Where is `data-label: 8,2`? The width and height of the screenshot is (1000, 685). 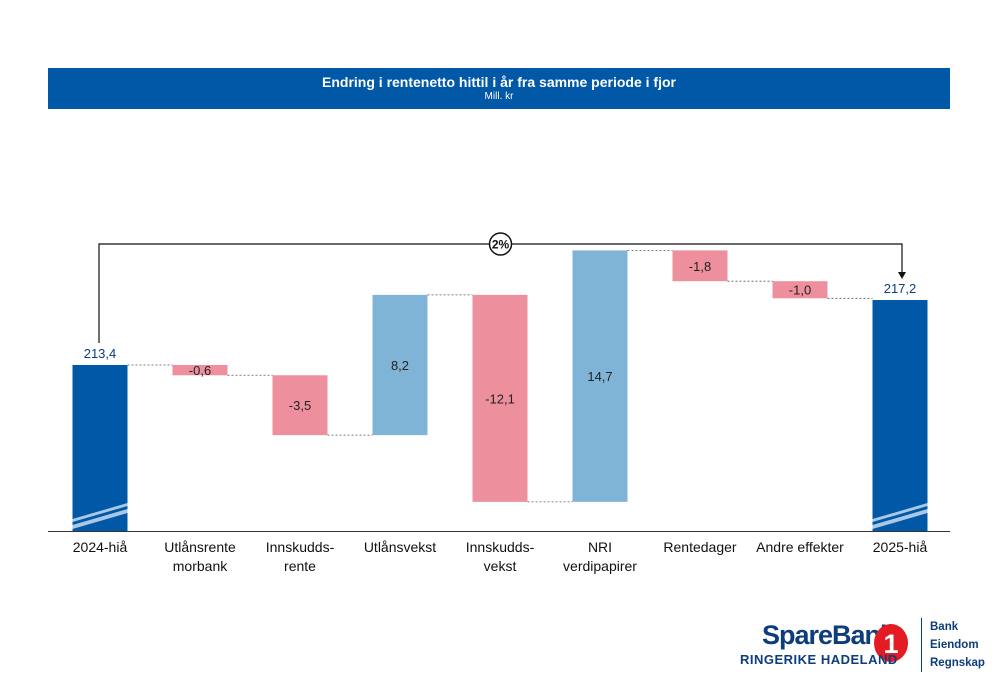 data-label: 8,2 is located at coordinates (400, 365).